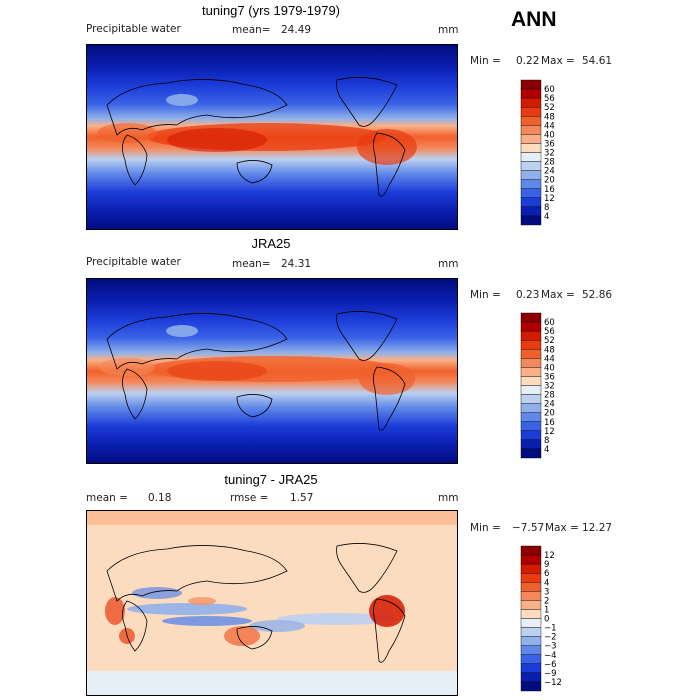 This screenshot has width=700, height=700. What do you see at coordinates (251, 30) in the screenshot?
I see `panel-1-mean-label: mean=` at bounding box center [251, 30].